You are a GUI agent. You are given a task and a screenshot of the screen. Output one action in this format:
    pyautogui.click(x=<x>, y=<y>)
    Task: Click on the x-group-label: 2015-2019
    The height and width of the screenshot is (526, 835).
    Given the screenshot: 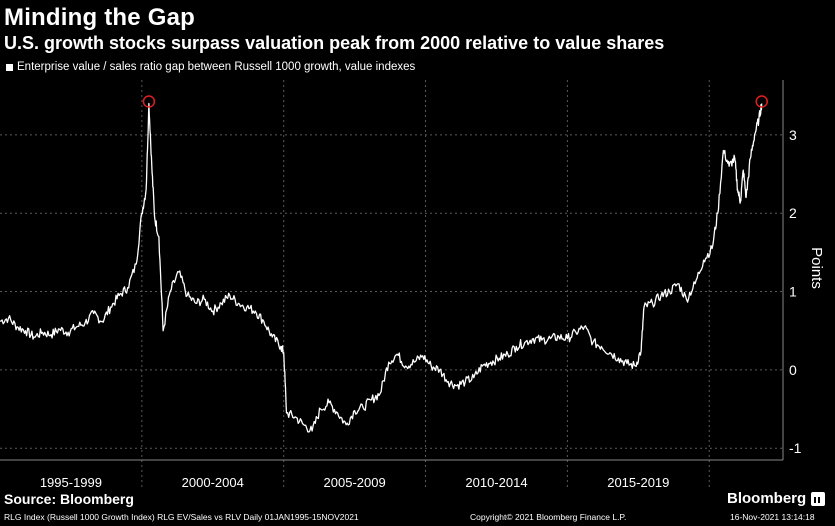 What is the action you would take?
    pyautogui.click(x=638, y=482)
    